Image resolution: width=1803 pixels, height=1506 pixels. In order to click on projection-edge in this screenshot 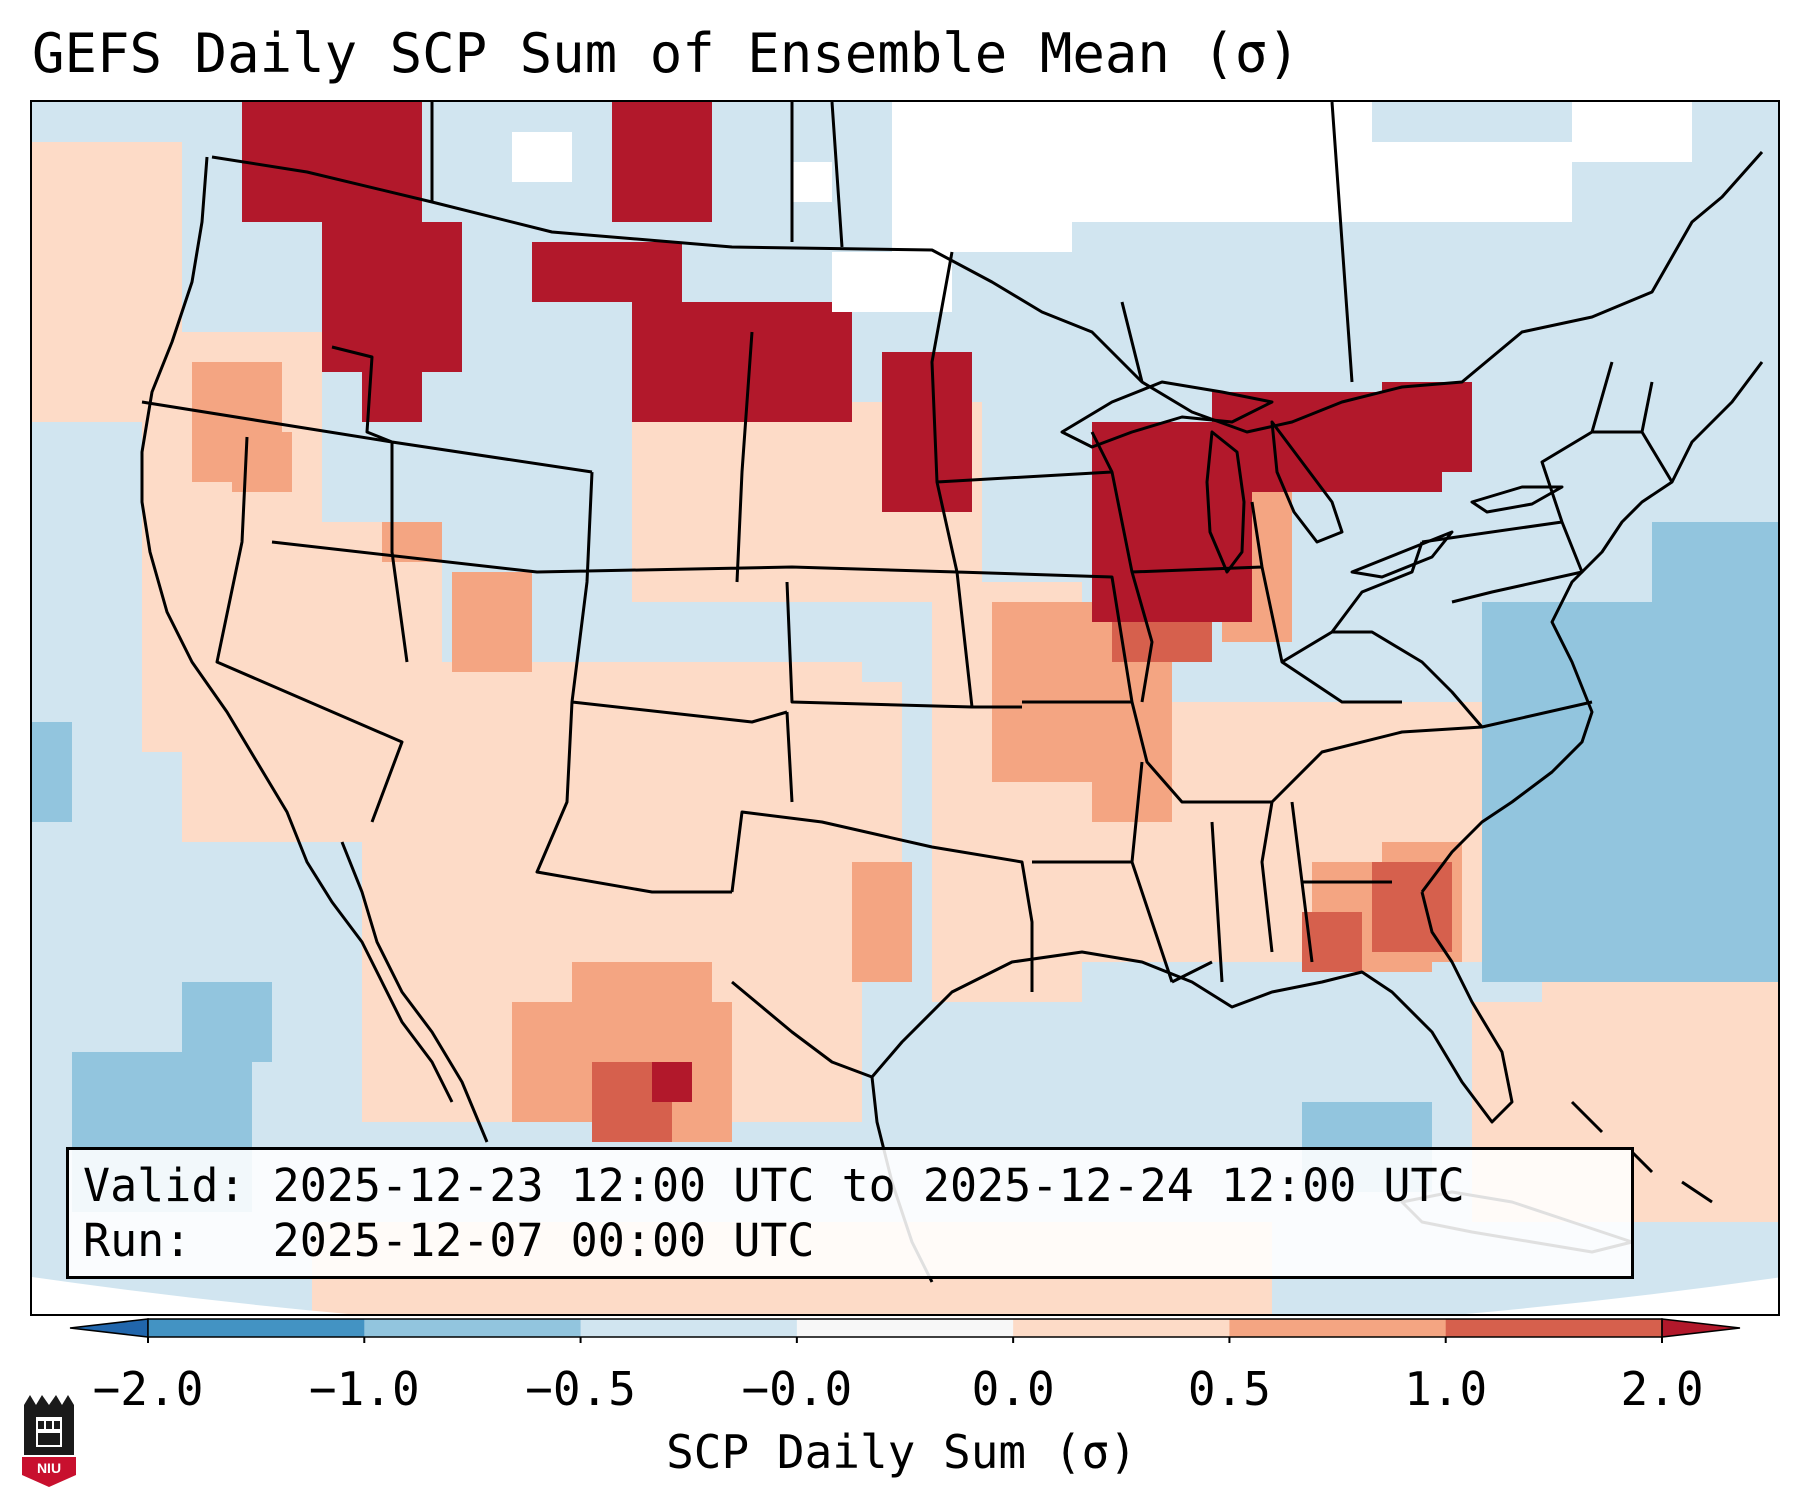, I will do `click(905, 1295)`.